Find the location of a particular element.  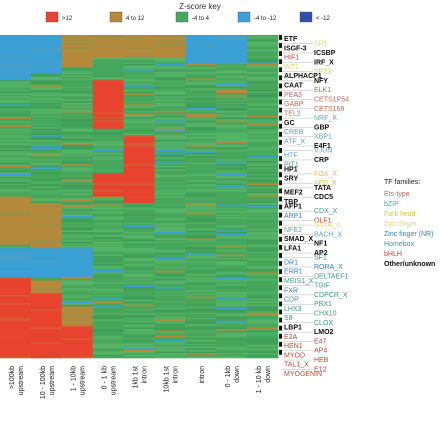

row-label: ERR1 is located at coordinates (293, 272).